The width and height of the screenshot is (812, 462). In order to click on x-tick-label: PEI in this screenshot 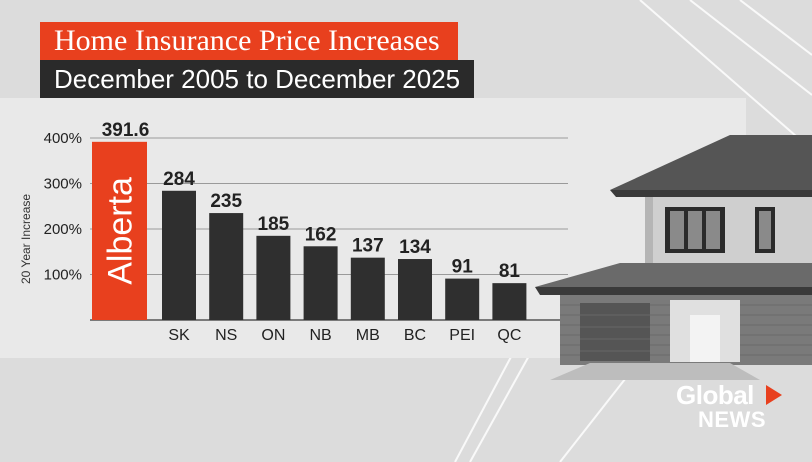, I will do `click(462, 335)`.